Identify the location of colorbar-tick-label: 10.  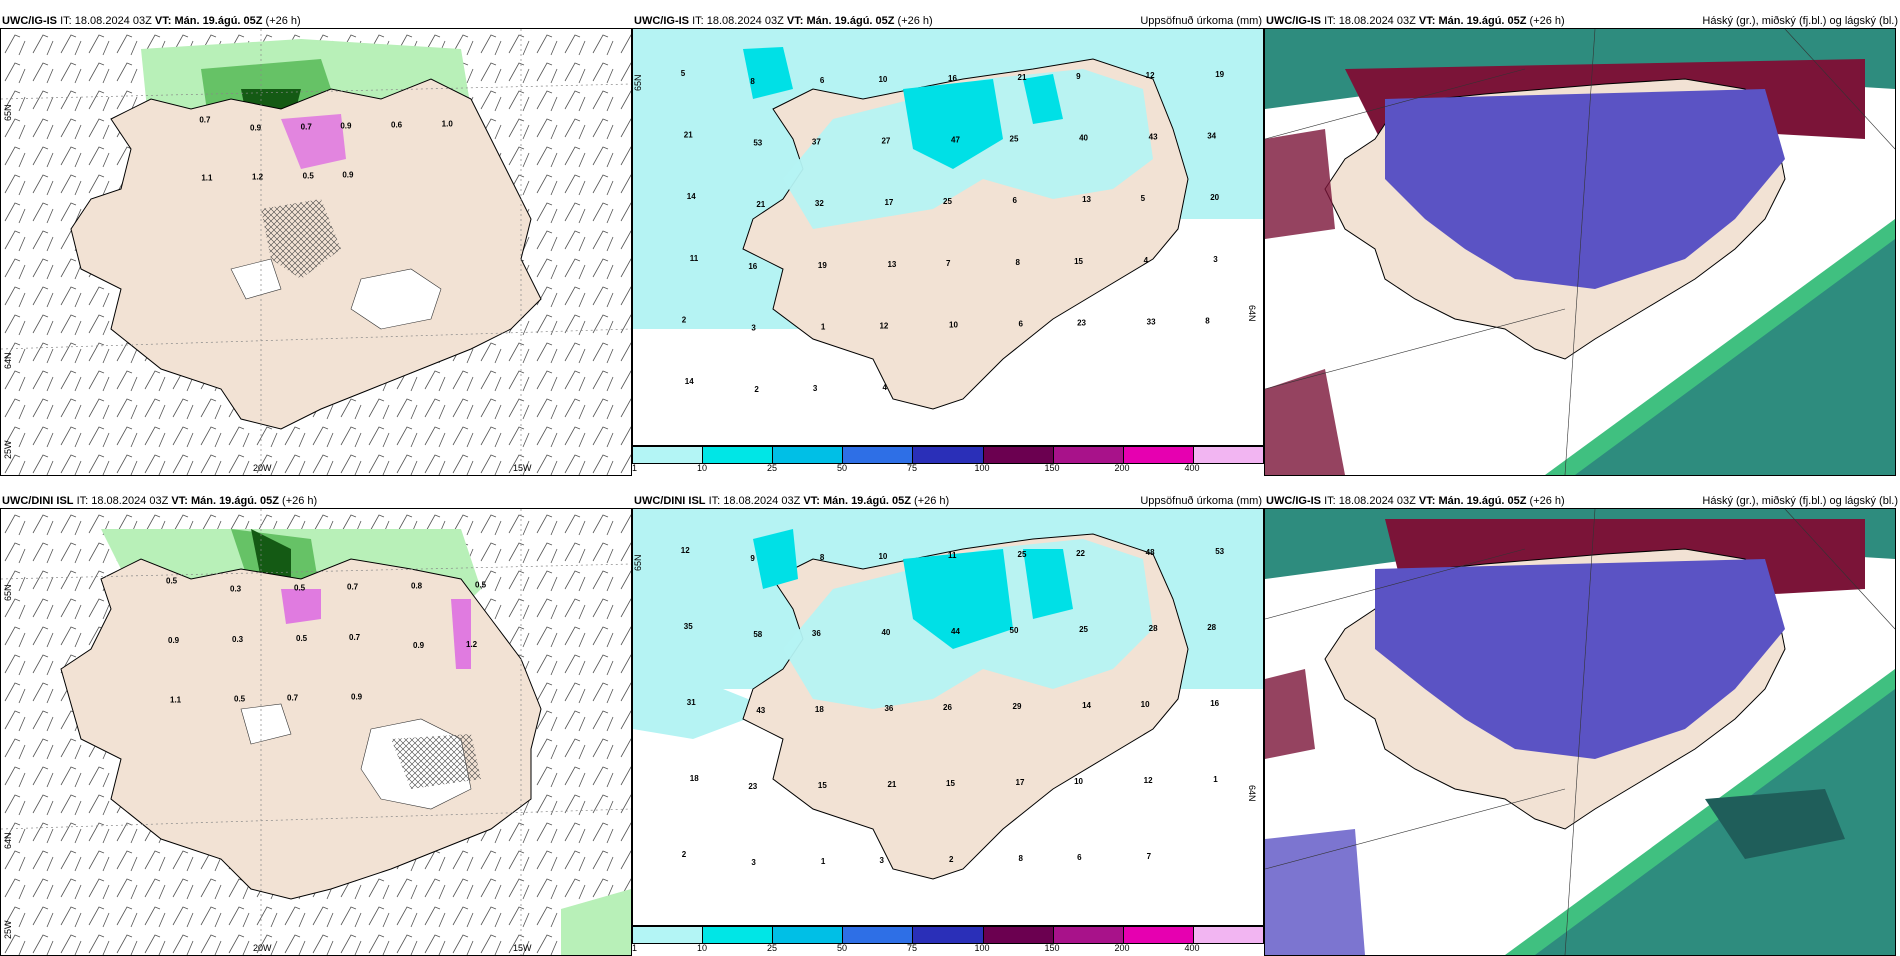
(701, 948).